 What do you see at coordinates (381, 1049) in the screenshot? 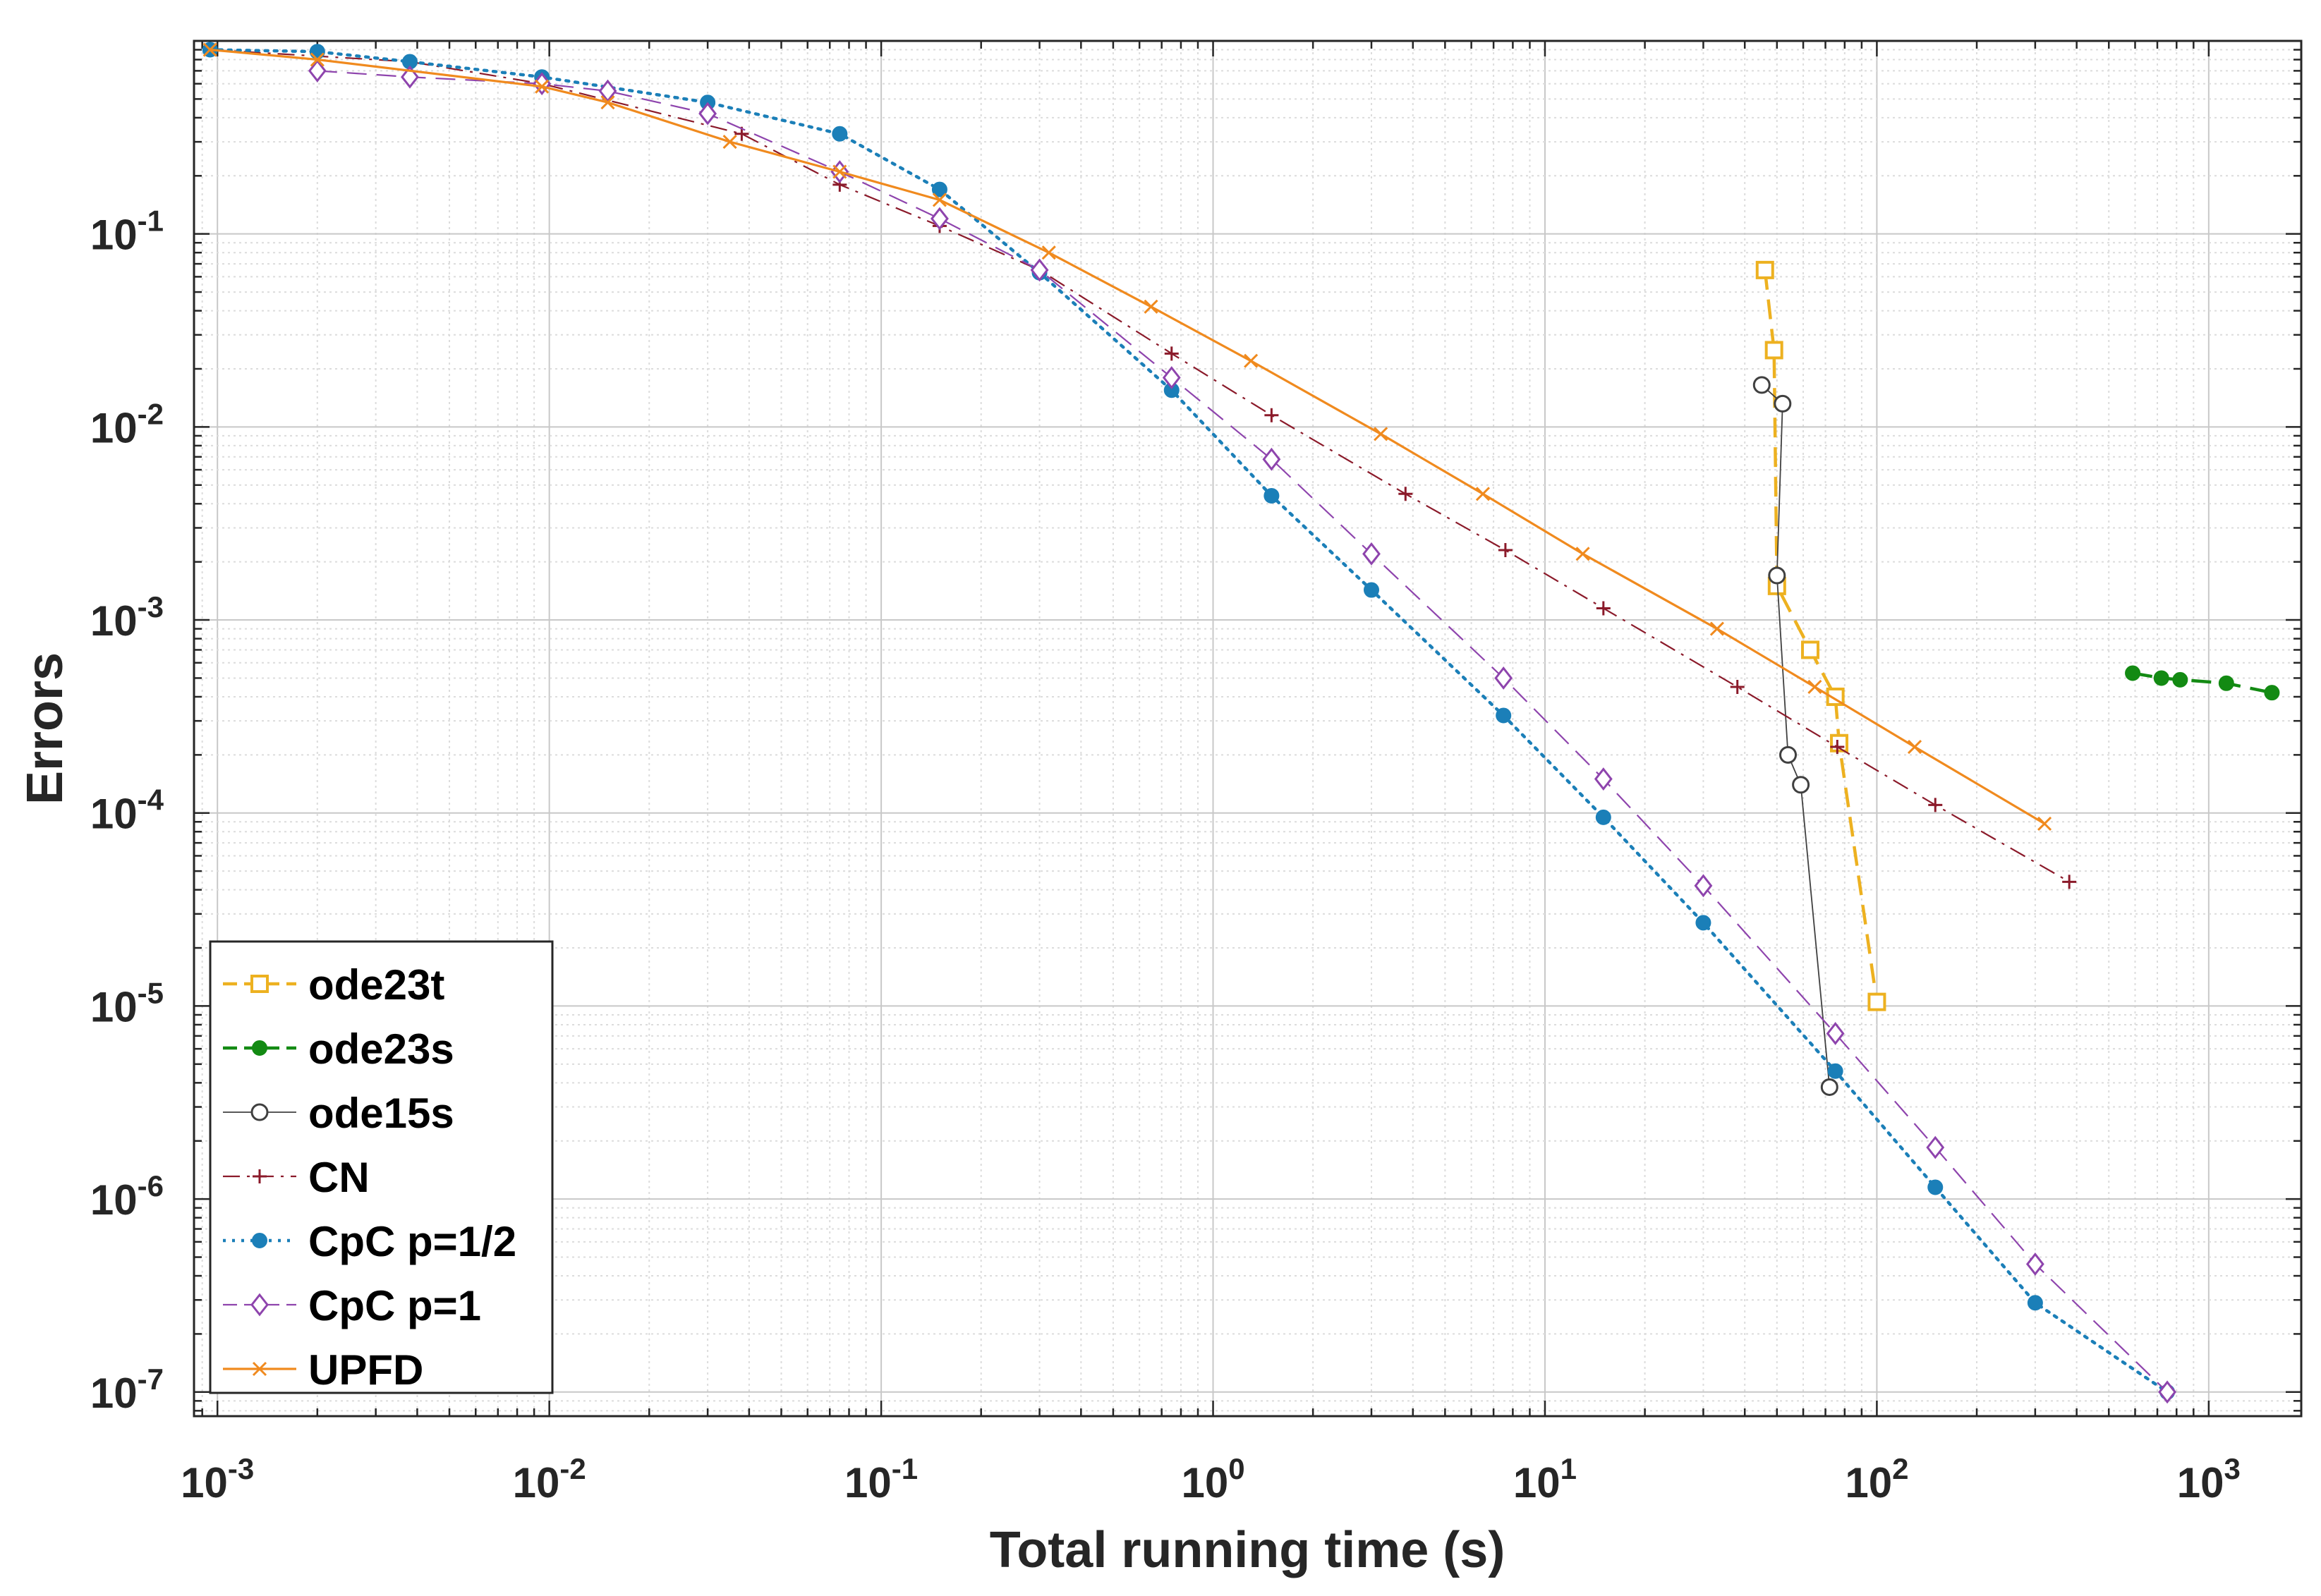
I see `legend-label-ode23s: ode23s` at bounding box center [381, 1049].